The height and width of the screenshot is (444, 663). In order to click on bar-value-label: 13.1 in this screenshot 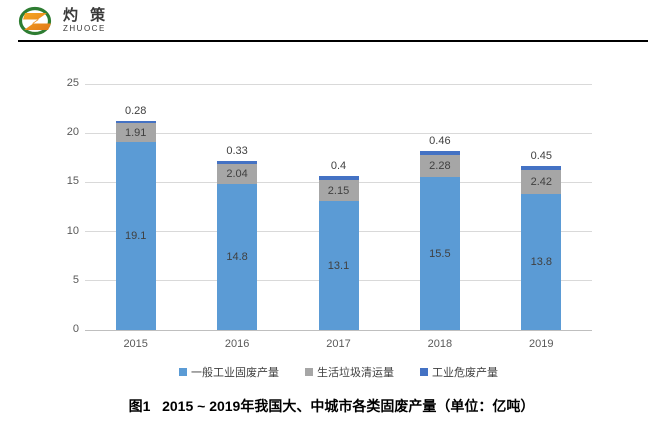, I will do `click(338, 265)`.